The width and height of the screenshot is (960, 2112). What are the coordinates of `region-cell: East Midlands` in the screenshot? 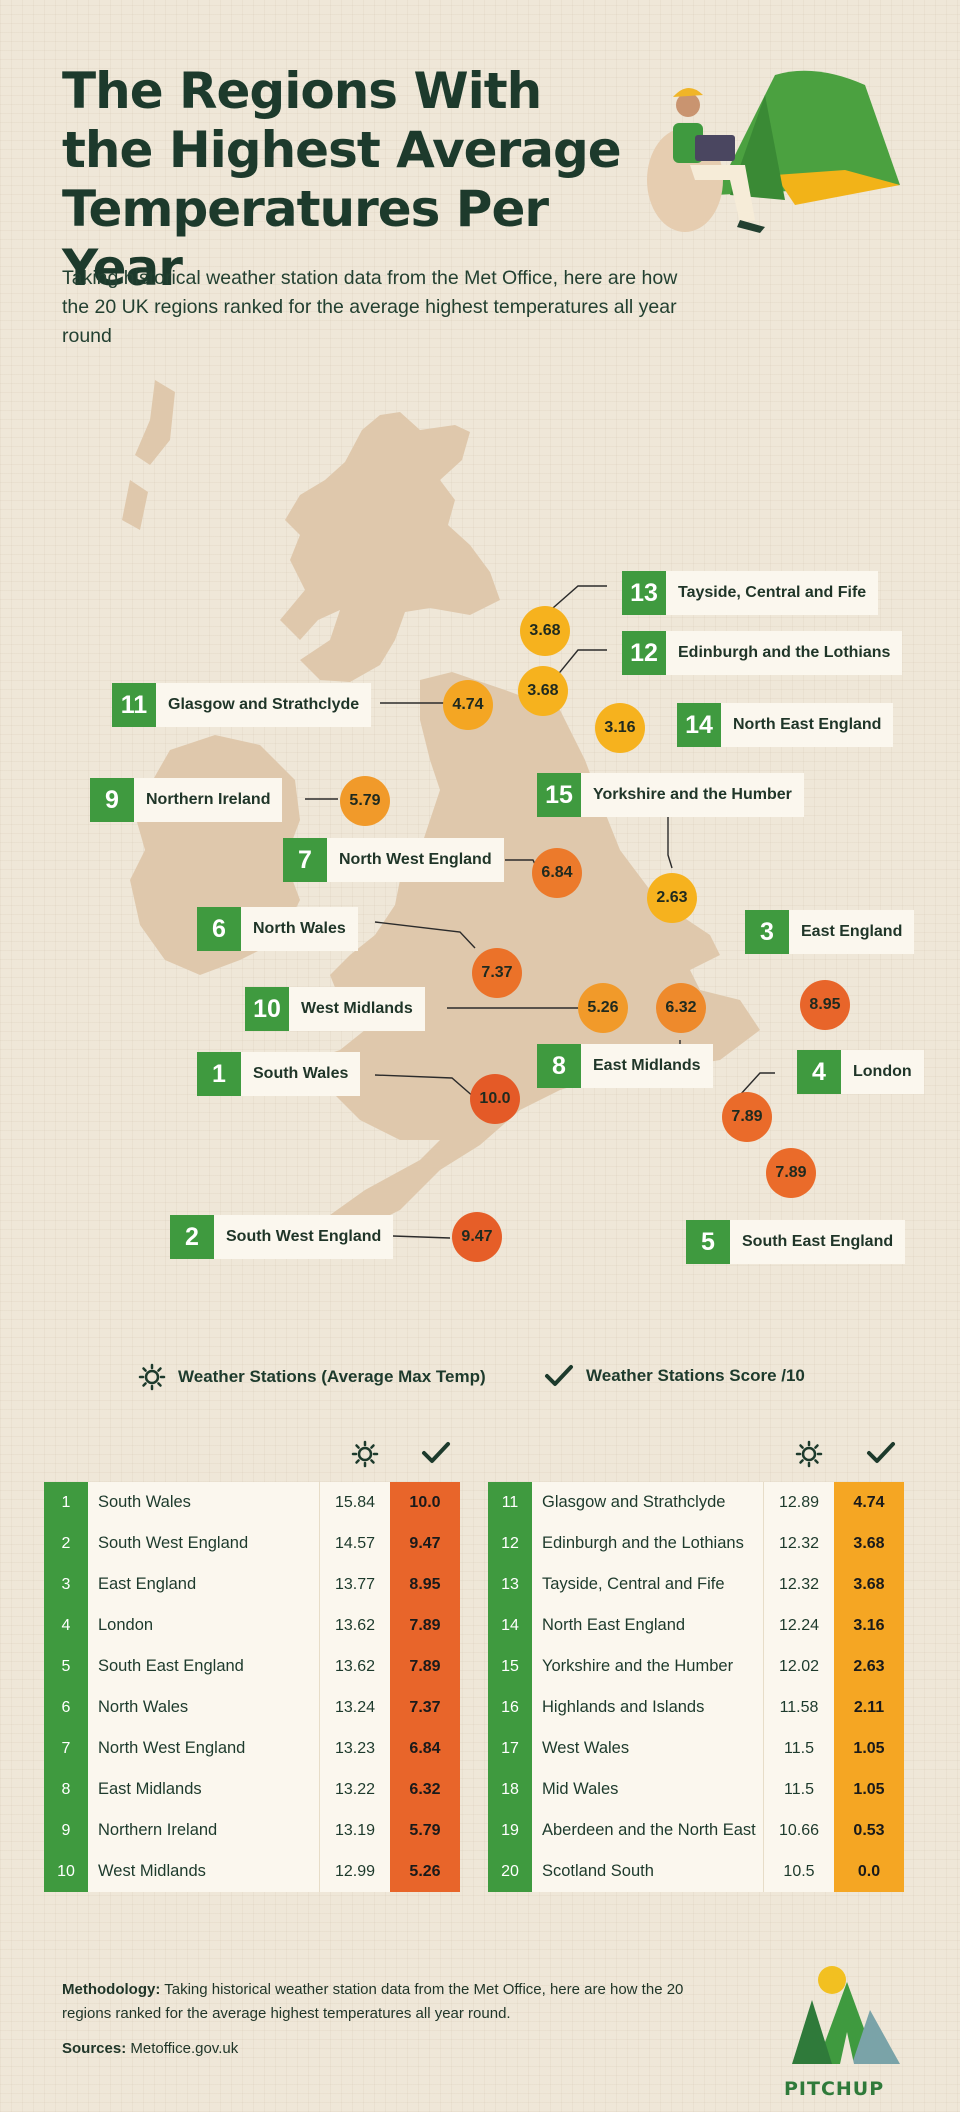 It's located at (204, 1789).